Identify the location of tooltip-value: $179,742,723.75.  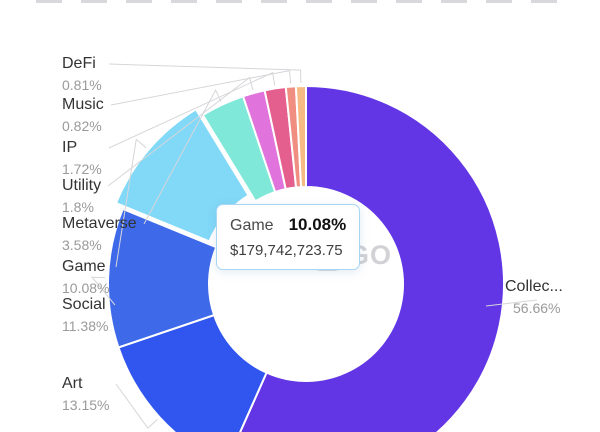
(286, 250).